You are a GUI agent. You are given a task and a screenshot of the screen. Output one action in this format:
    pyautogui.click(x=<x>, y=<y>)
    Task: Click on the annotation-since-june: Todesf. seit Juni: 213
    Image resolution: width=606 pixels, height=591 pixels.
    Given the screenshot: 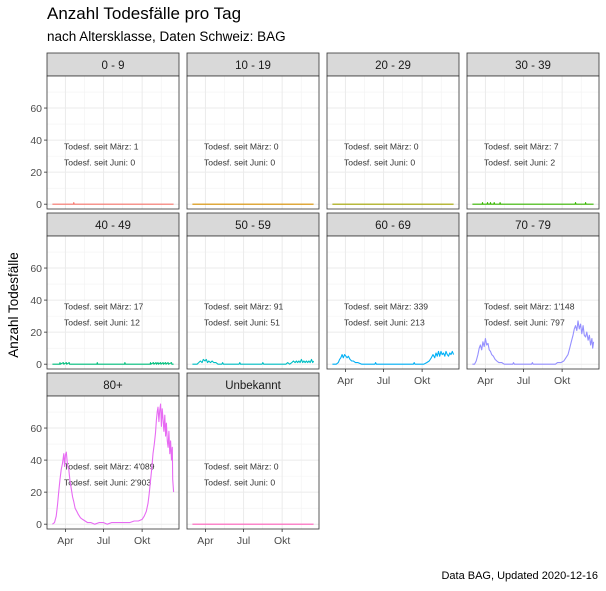 What is the action you would take?
    pyautogui.click(x=384, y=323)
    